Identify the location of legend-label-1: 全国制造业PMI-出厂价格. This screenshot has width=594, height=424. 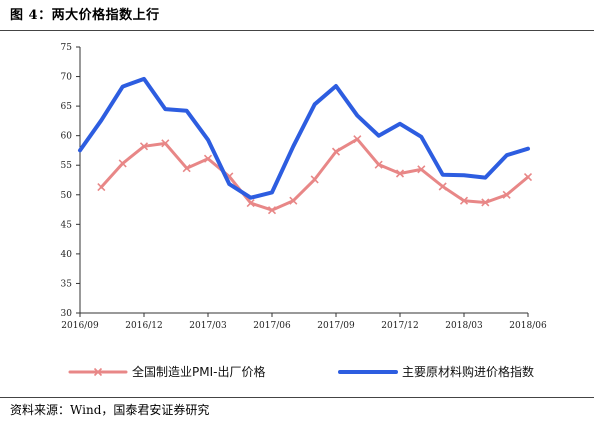
(198, 371).